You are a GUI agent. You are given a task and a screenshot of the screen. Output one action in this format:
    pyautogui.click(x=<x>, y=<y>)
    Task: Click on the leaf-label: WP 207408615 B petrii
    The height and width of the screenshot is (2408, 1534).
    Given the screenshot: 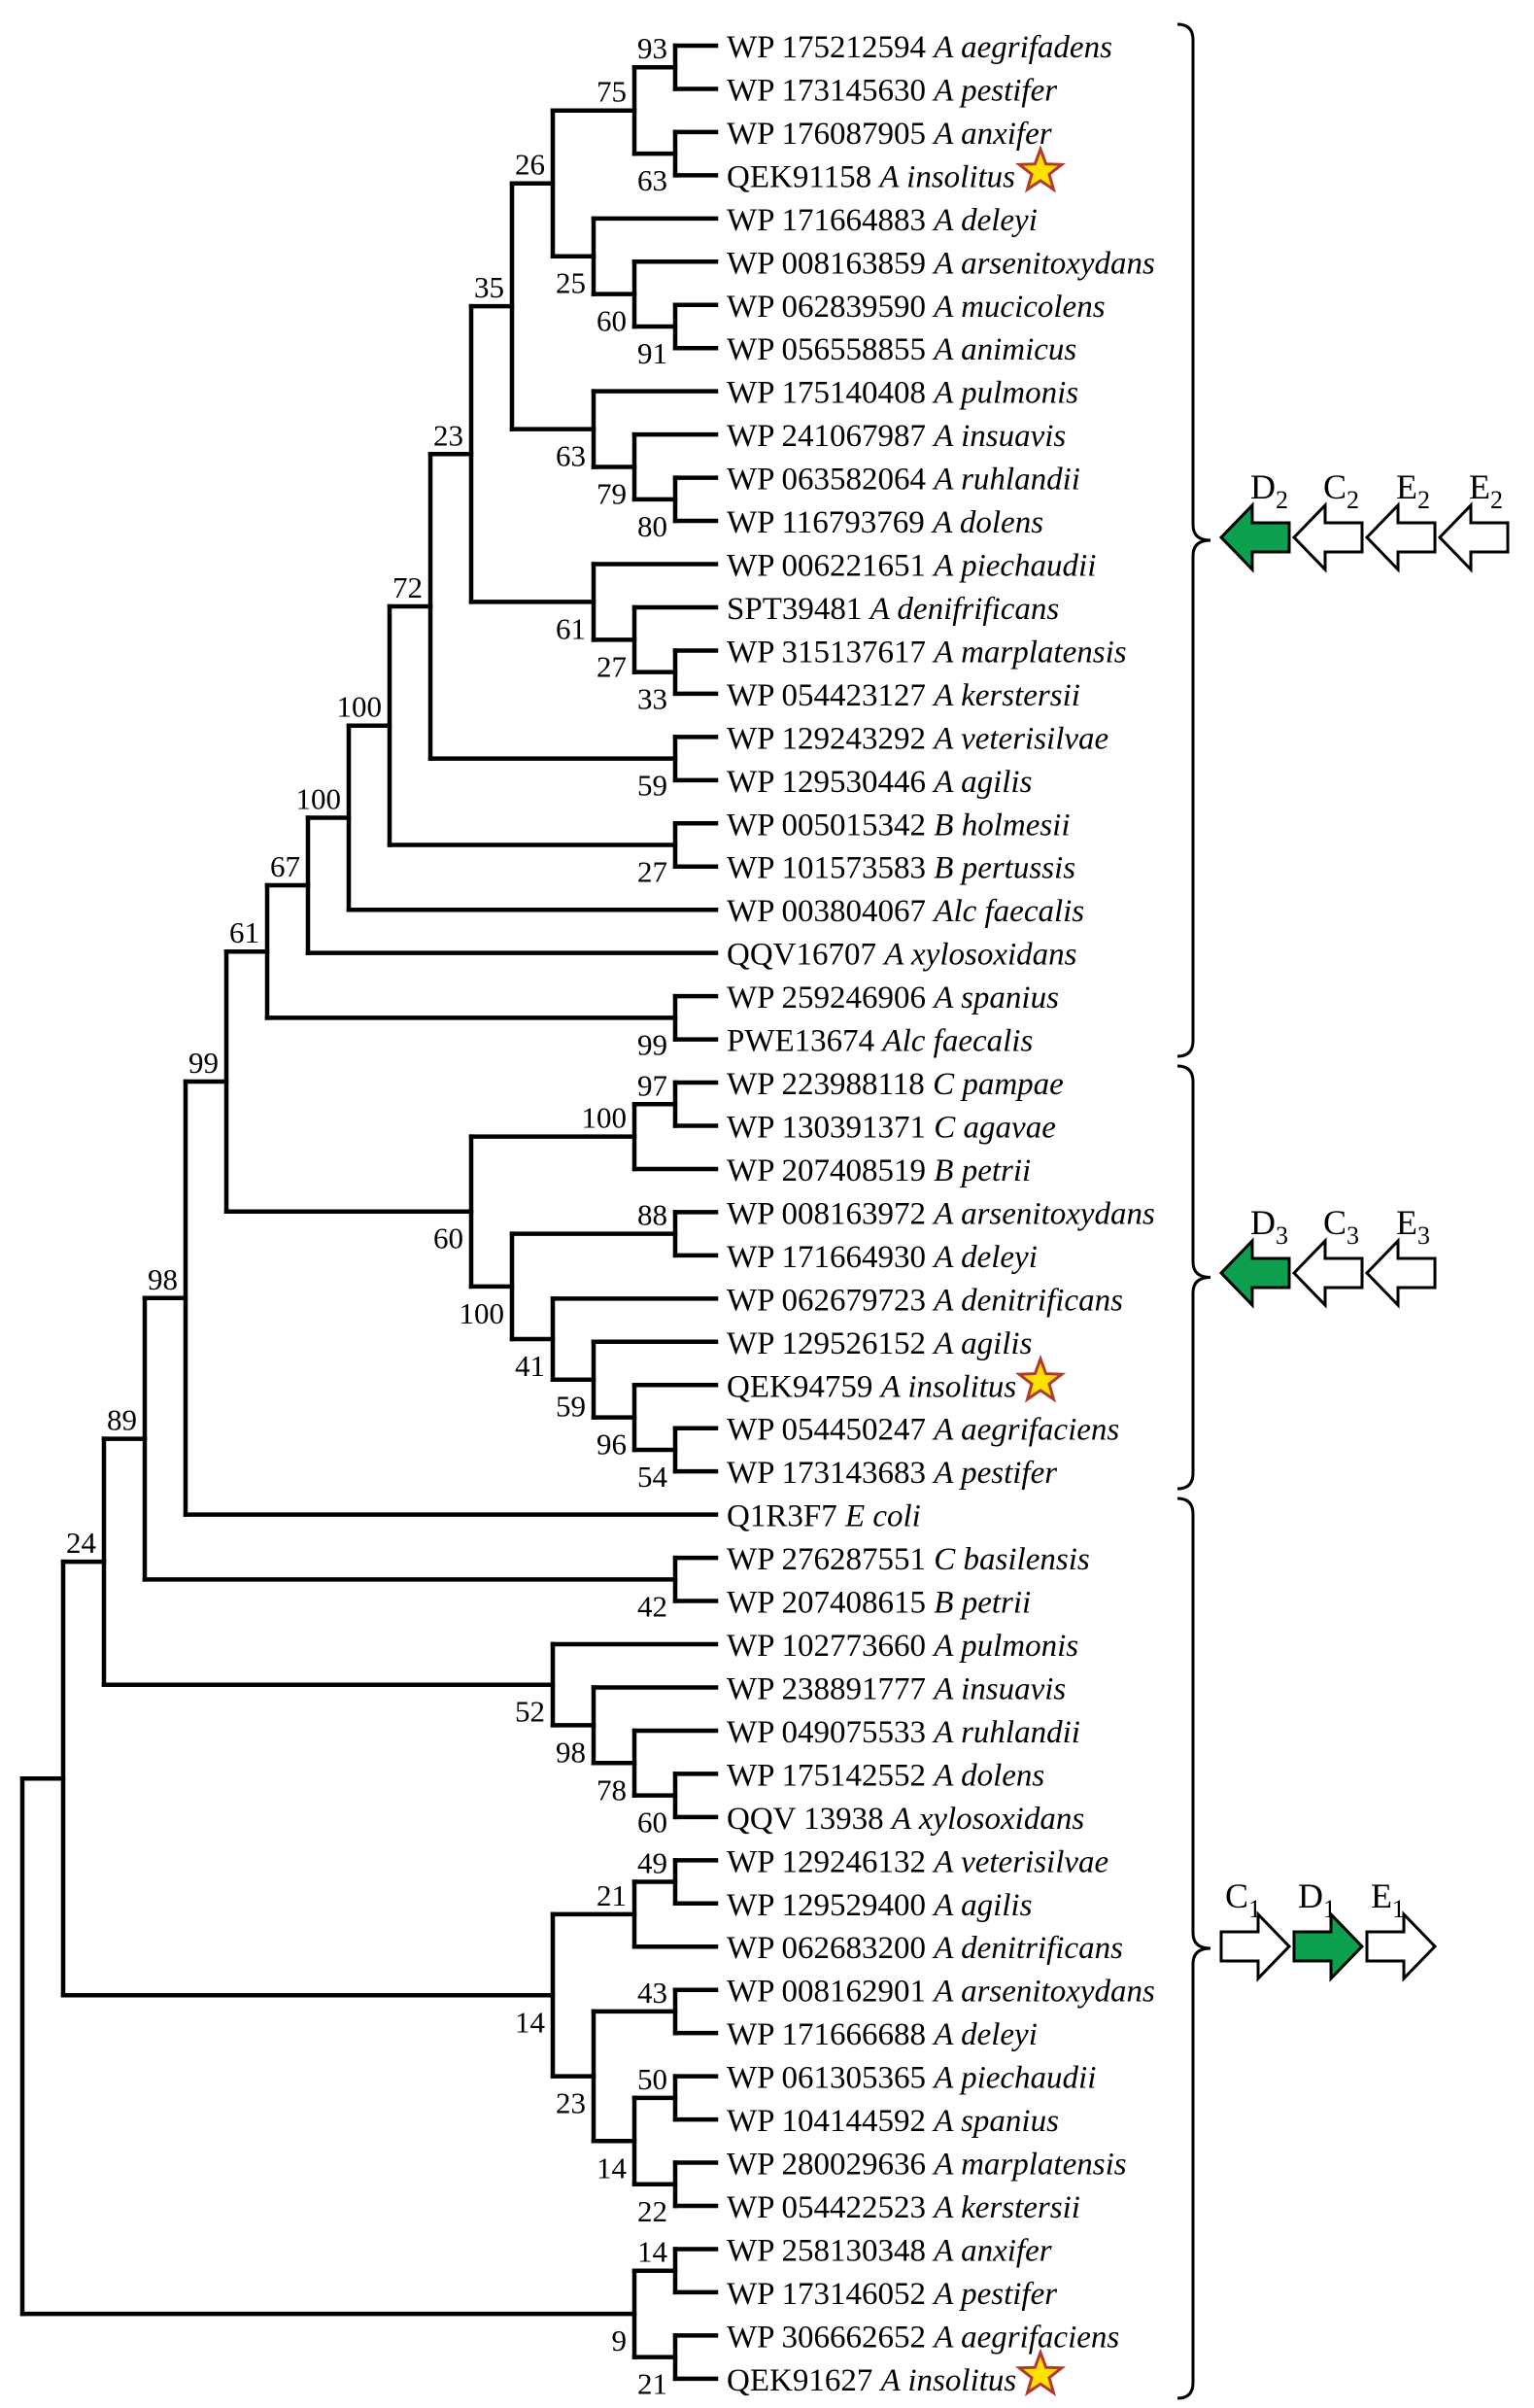 What is the action you would take?
    pyautogui.click(x=879, y=1604)
    